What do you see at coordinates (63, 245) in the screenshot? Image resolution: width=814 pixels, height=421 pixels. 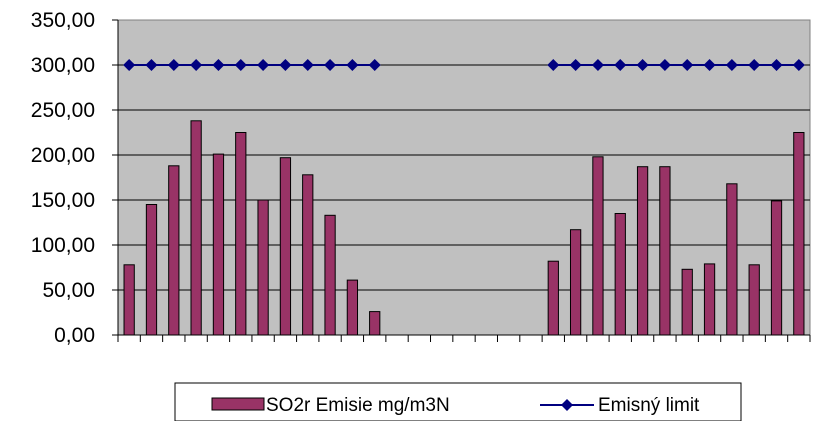 I see `y-tick-label-2: 100,00` at bounding box center [63, 245].